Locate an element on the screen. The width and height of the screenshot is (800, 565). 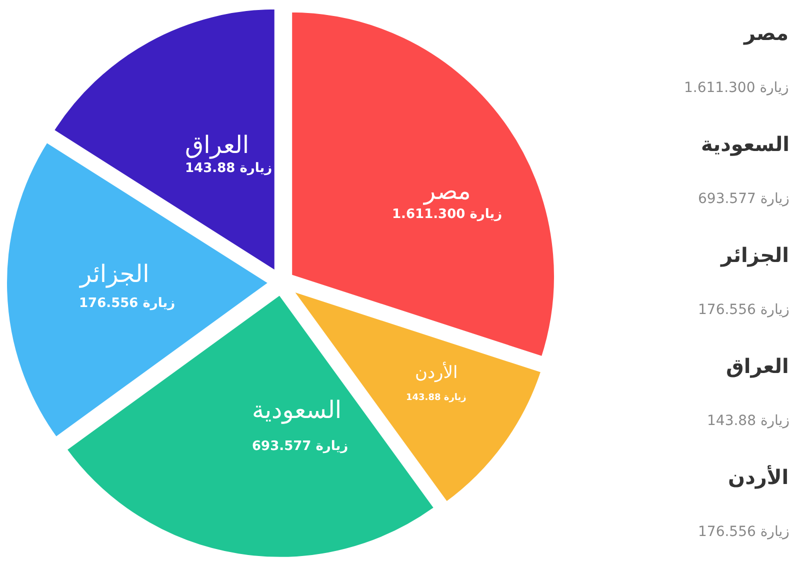
text: الجزائر is located at coordinates (755, 255).